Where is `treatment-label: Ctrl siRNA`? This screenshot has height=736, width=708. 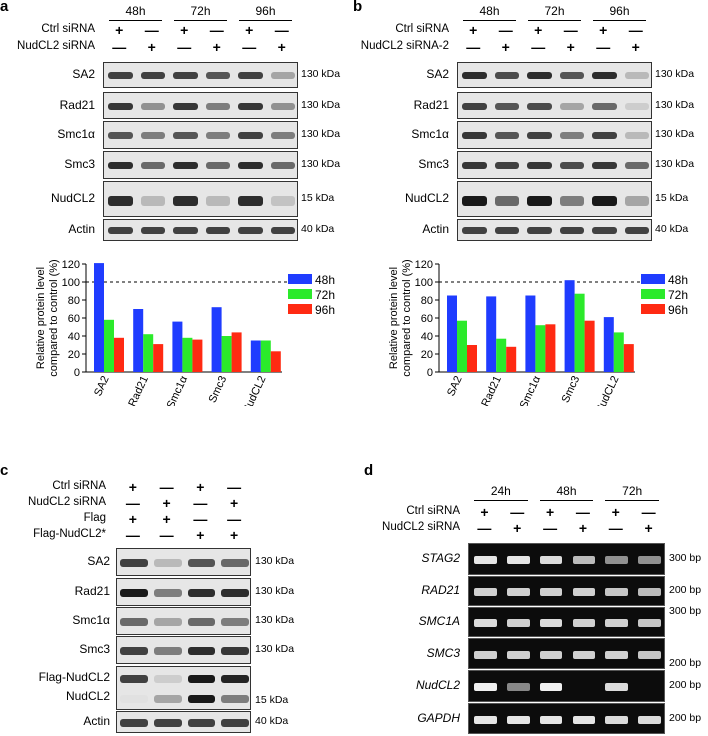
treatment-label: Ctrl siRNA is located at coordinates (79, 486).